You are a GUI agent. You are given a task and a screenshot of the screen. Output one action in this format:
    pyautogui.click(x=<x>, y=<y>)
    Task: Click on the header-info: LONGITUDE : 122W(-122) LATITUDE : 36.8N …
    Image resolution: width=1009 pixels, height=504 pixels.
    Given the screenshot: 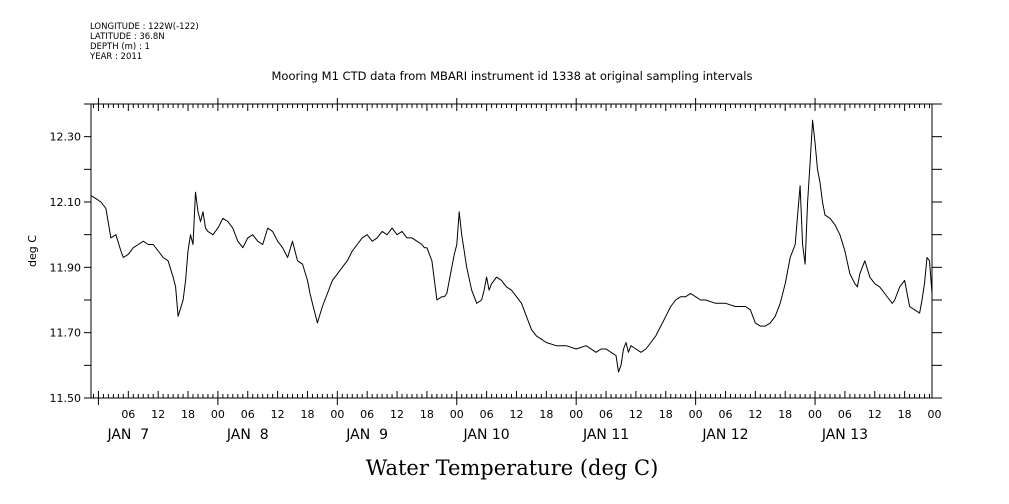 What is the action you would take?
    pyautogui.click(x=144, y=42)
    